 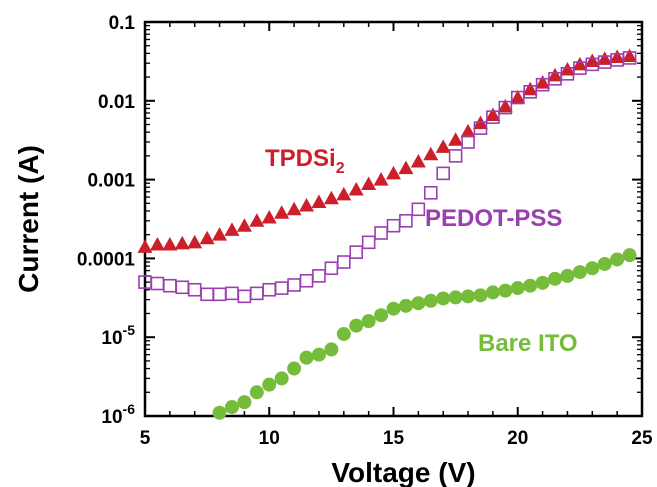 What do you see at coordinates (493, 218) in the screenshot?
I see `label-pedot-pss: PEDOT-PSS` at bounding box center [493, 218].